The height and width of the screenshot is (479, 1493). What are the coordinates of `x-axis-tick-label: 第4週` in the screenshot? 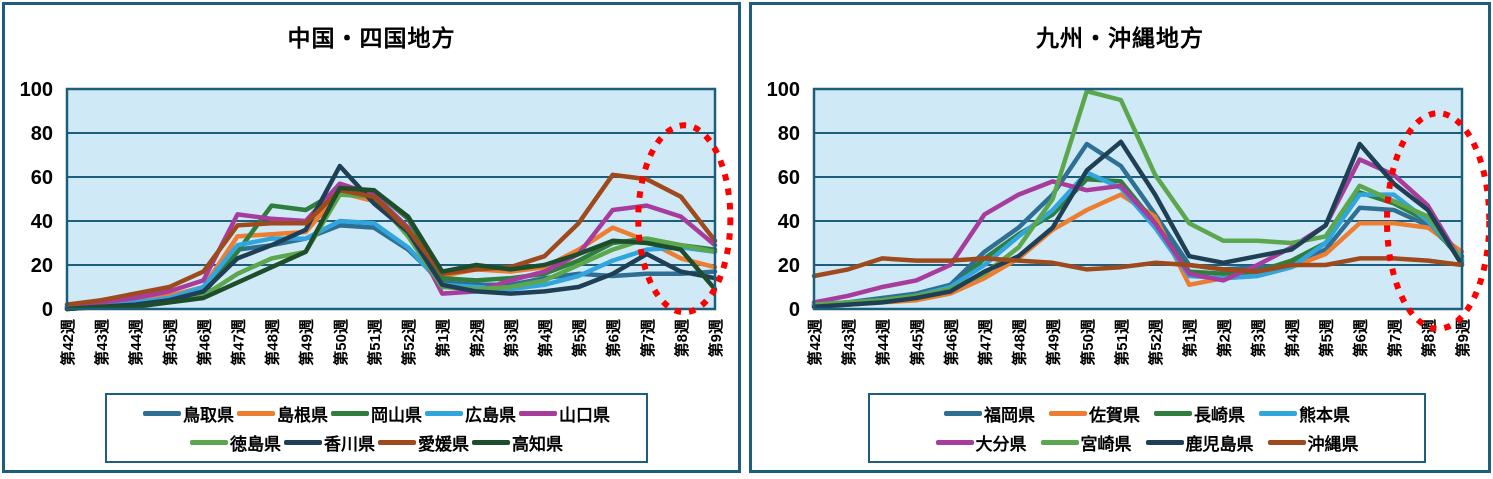 It's located at (545, 338).